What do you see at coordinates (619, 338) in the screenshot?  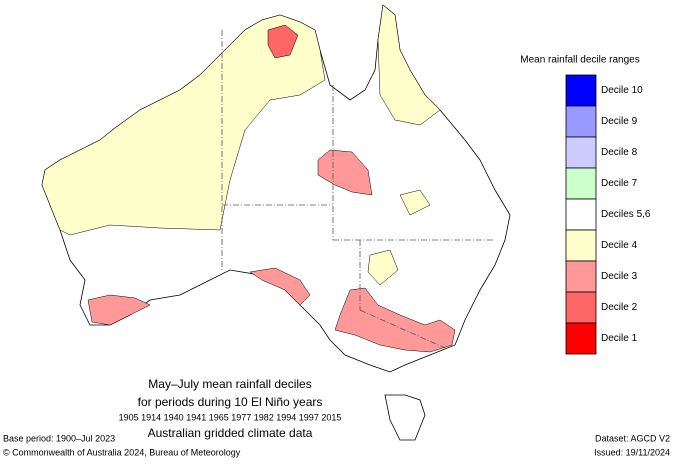 I see `legend-label: Decile 1` at bounding box center [619, 338].